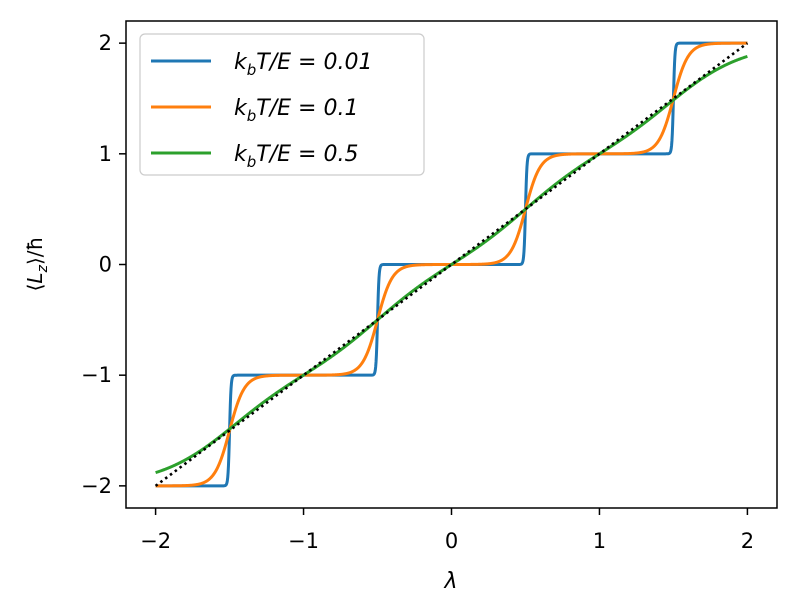 The width and height of the screenshot is (797, 616). What do you see at coordinates (296, 110) in the screenshot?
I see `legend-label-1: kbT/E = 0.1` at bounding box center [296, 110].